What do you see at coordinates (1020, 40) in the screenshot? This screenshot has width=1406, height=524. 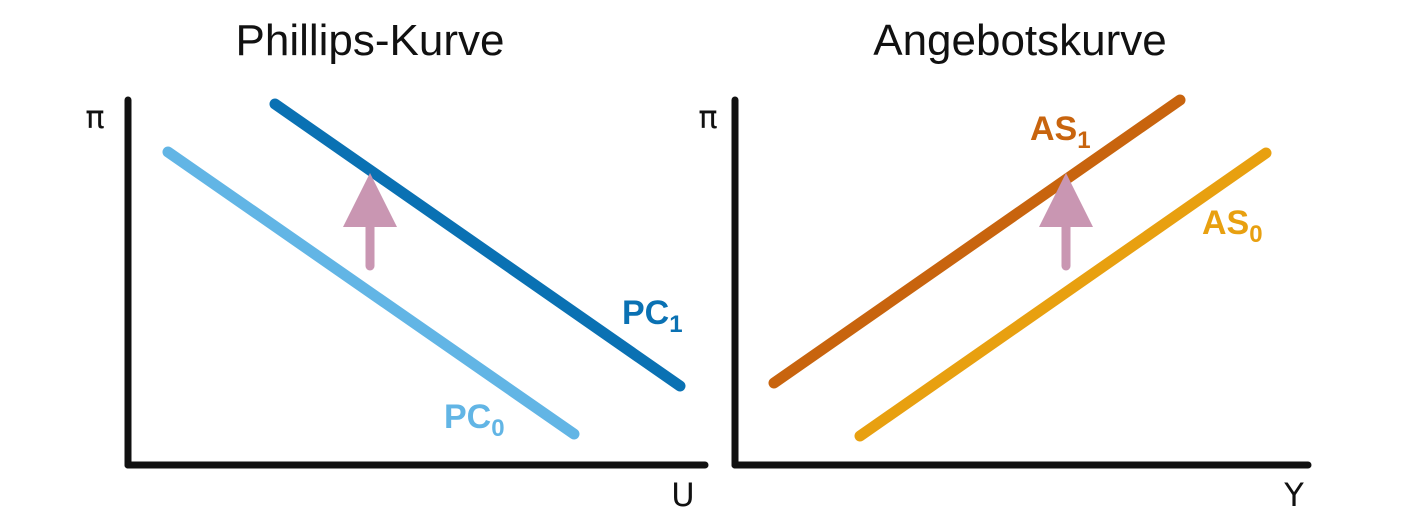 I see `panel-title: Angebotskurve` at bounding box center [1020, 40].